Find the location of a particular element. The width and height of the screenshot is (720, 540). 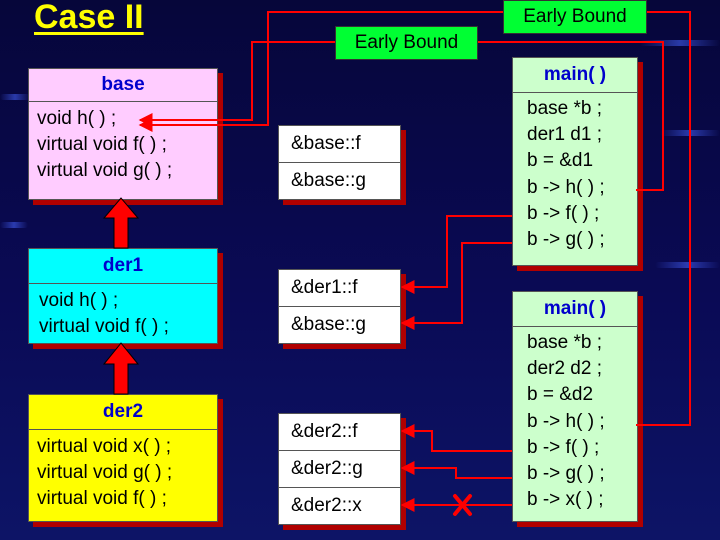

vtable-der2: &der2::f &der2::g &der2::x is located at coordinates (339, 469).